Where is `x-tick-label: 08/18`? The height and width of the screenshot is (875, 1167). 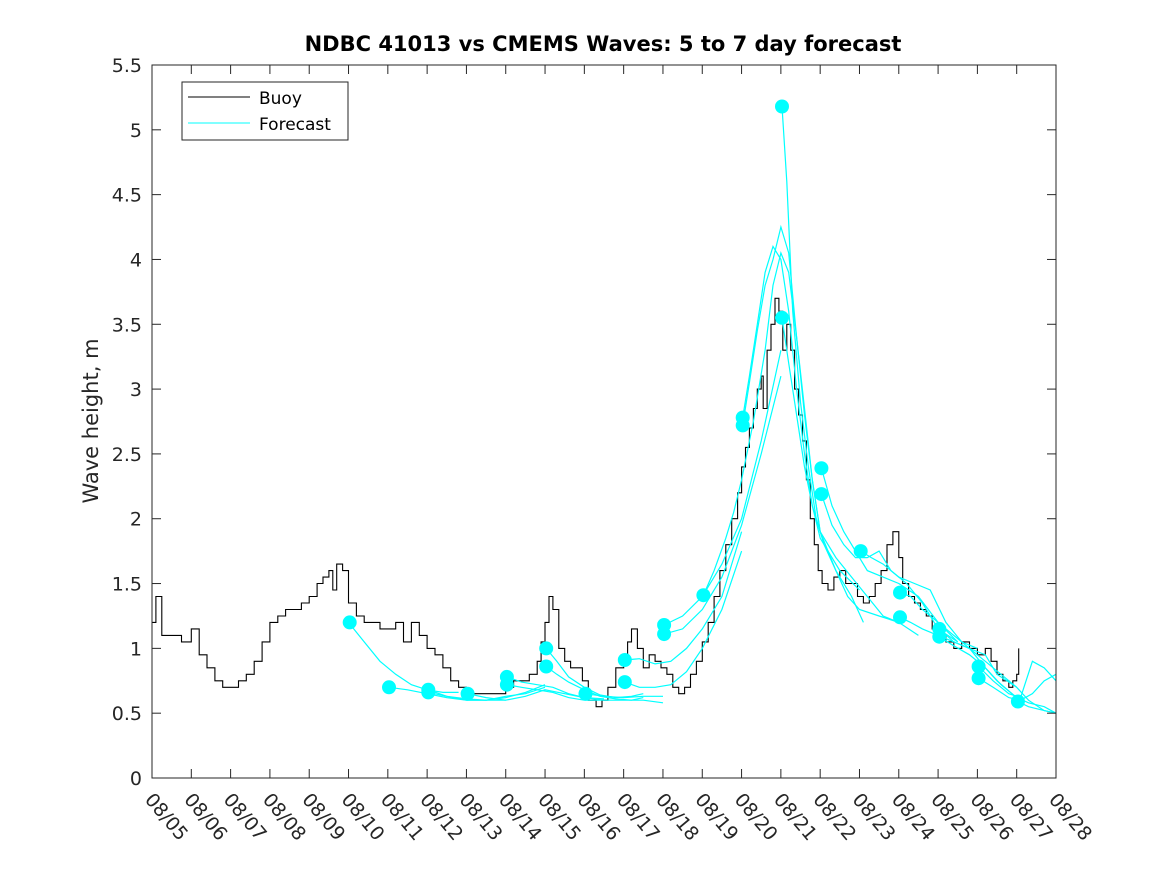 x-tick-label: 08/18 is located at coordinates (677, 817).